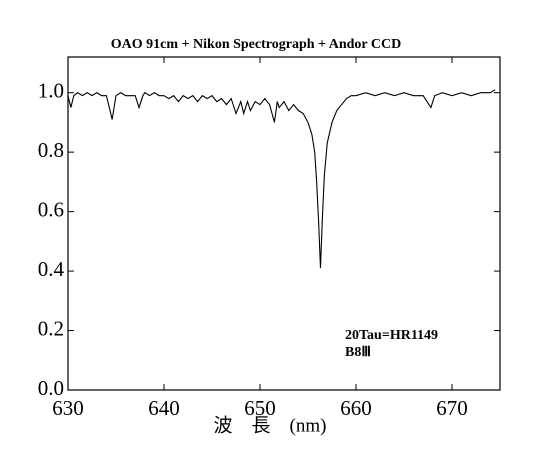 This screenshot has width=533, height=471. Describe the element at coordinates (51, 328) in the screenshot. I see `y-tick-label: 0.2` at that location.